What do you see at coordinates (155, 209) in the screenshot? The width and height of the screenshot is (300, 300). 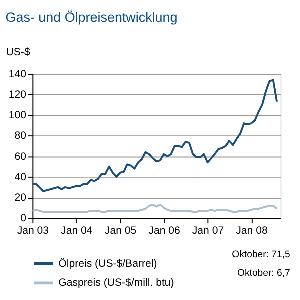 I see `line-series` at bounding box center [155, 209].